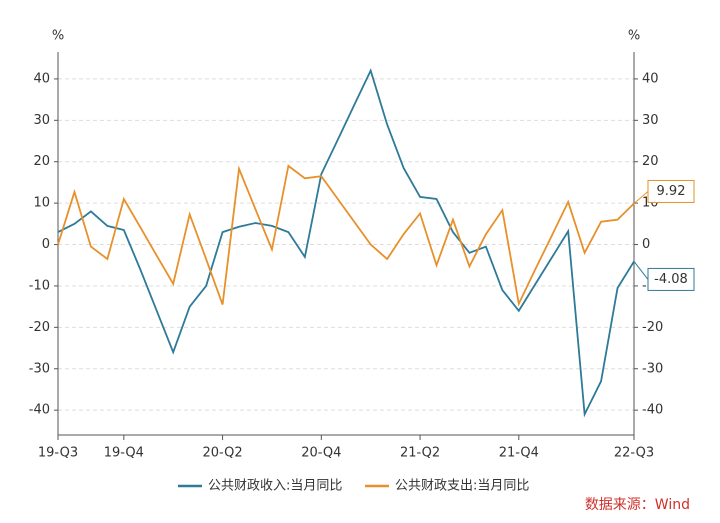 Image resolution: width=720 pixels, height=523 pixels. I want to click on value-label: -4.08, so click(671, 279).